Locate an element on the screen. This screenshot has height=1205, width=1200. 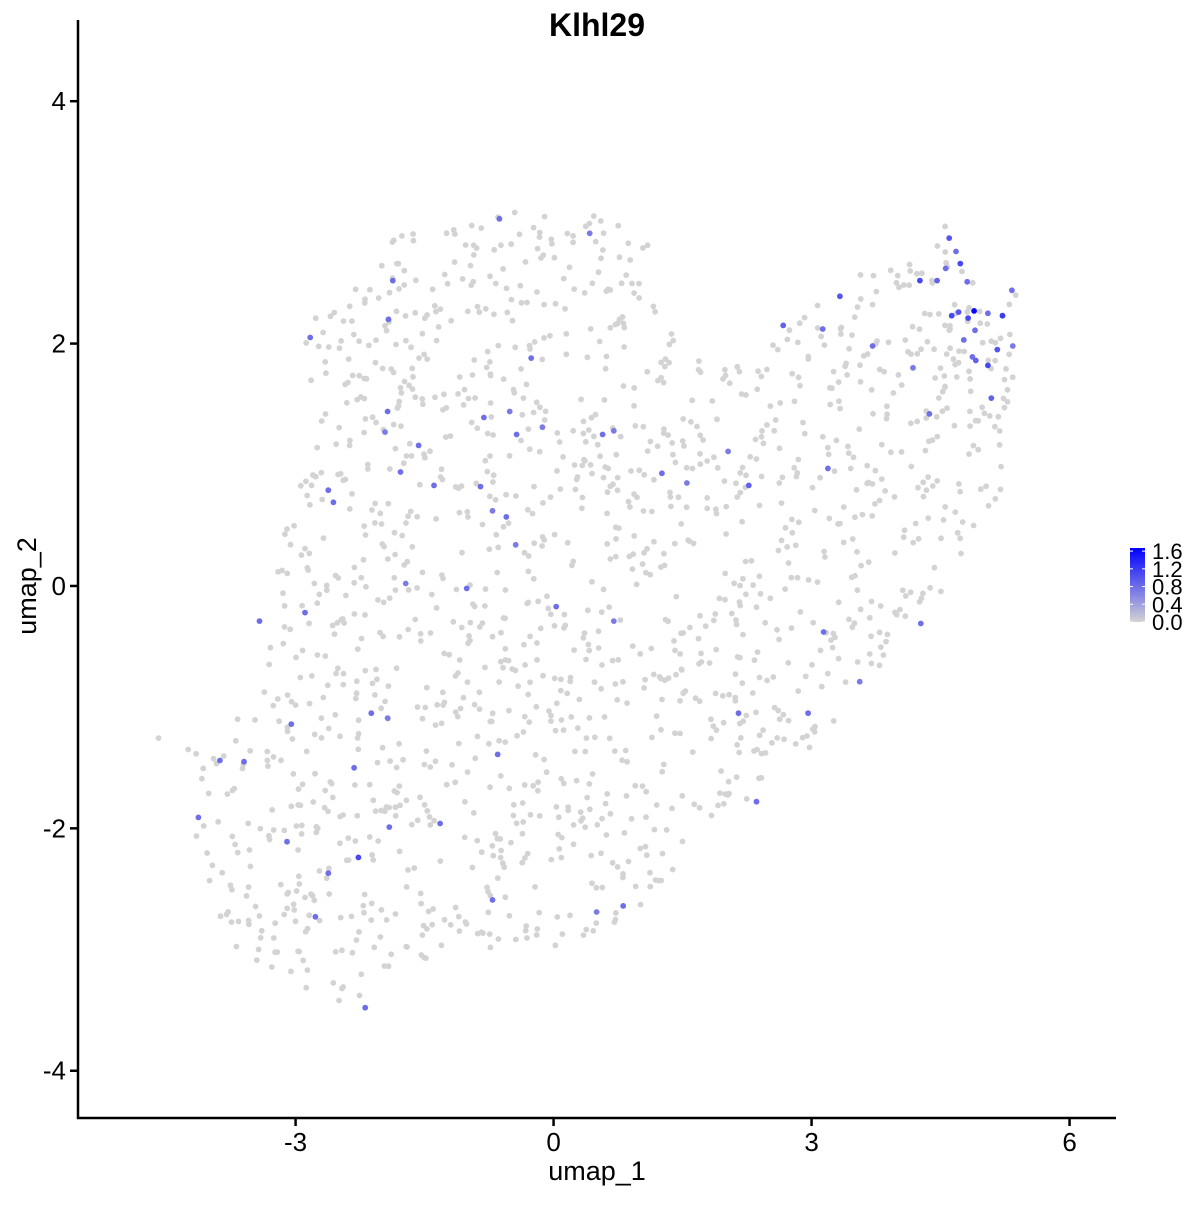
x-tick-label: 3 is located at coordinates (811, 1142).